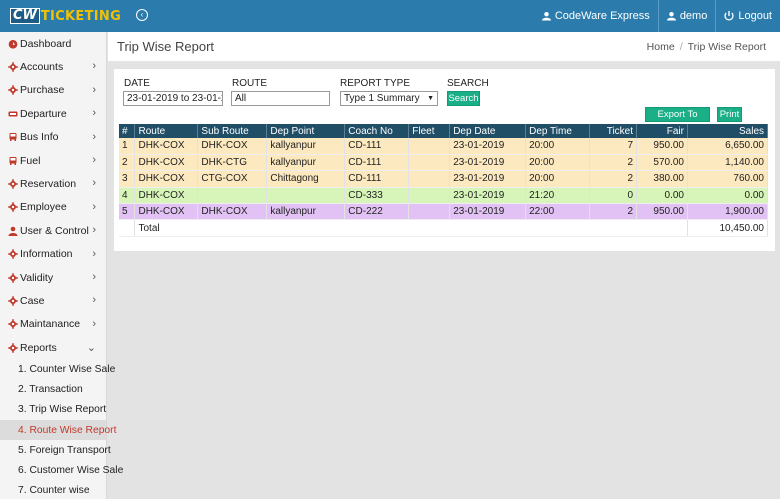 This screenshot has height=499, width=780. I want to click on sidebar-item-label: Case, so click(32, 300).